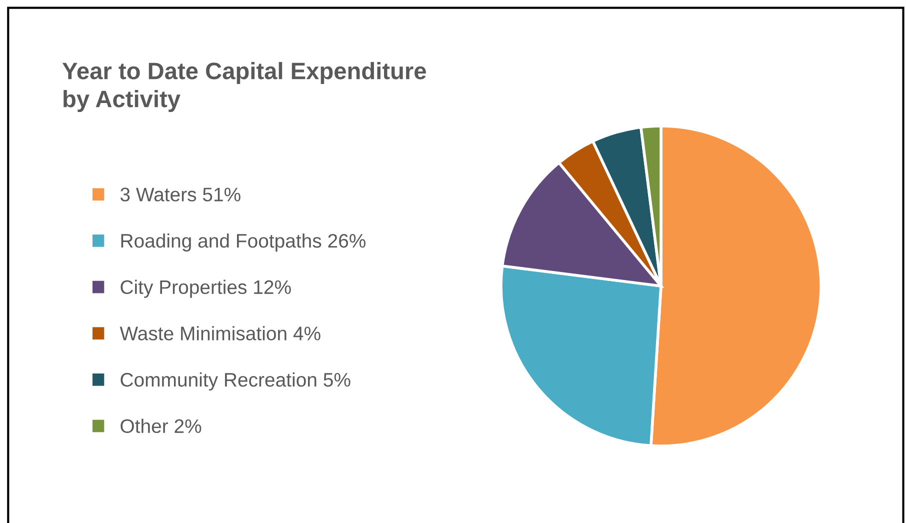  Describe the element at coordinates (235, 381) in the screenshot. I see `legend-label: Community Recreation 5%` at that location.